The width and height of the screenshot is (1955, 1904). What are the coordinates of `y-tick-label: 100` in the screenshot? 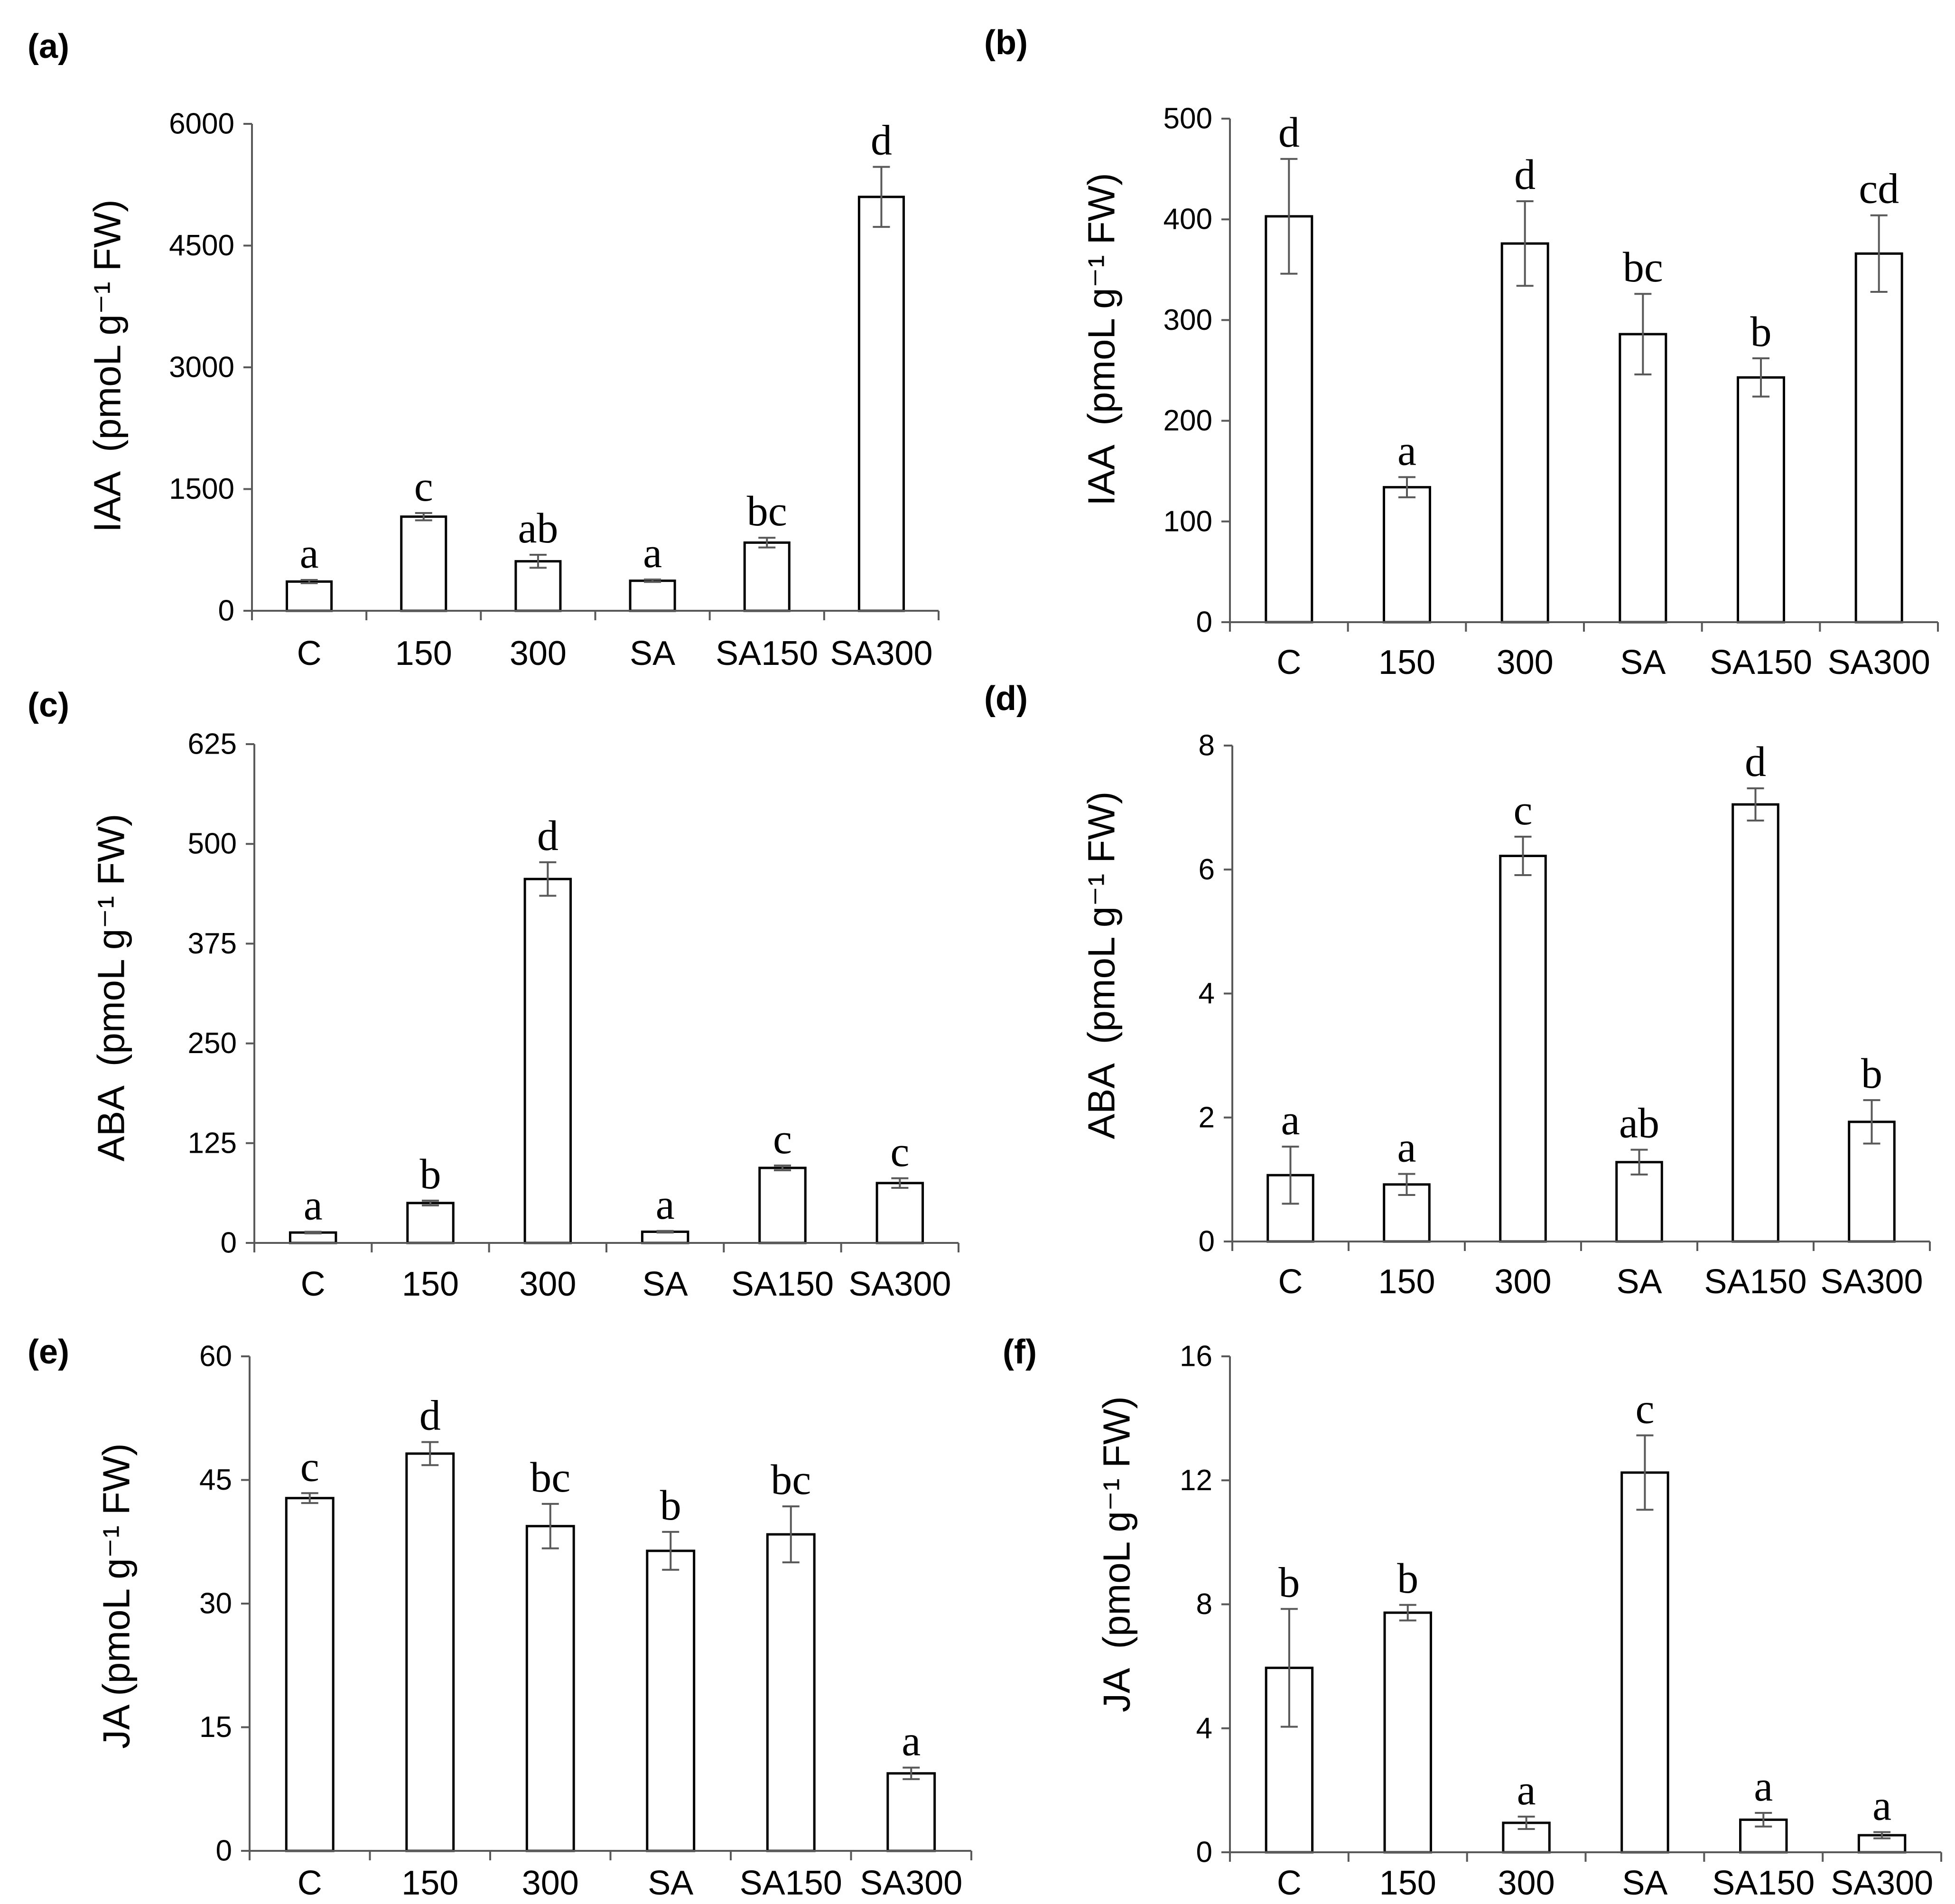 It's located at (1188, 521).